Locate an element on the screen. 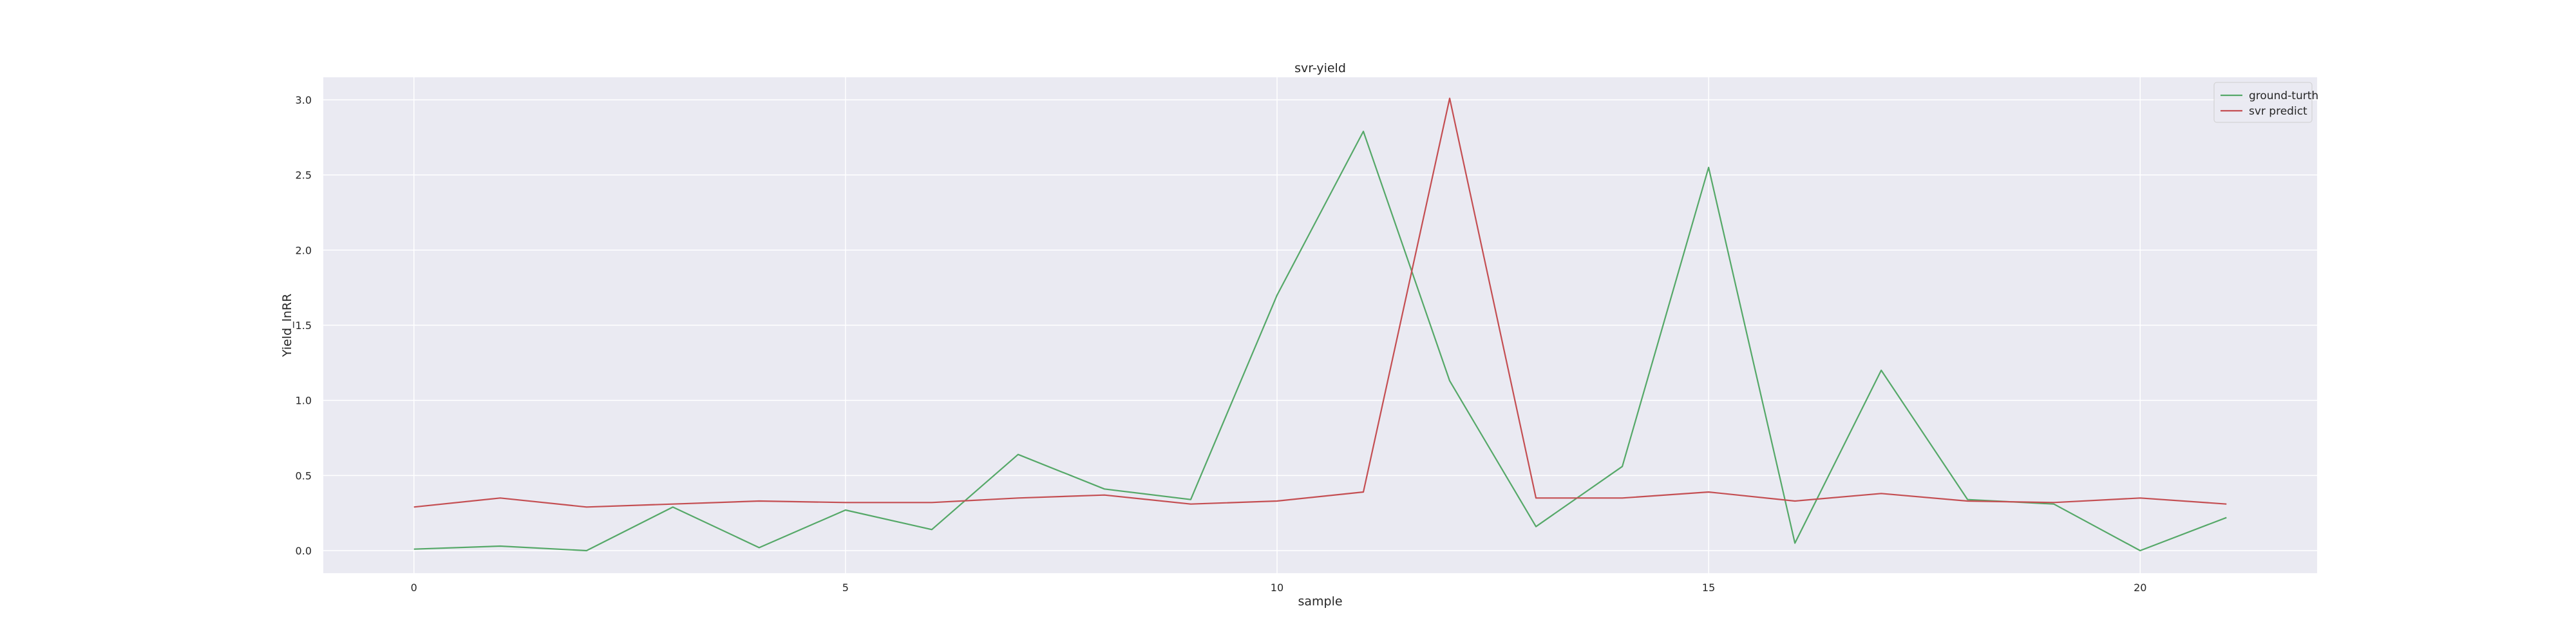 The width and height of the screenshot is (2576, 644). y-tick-label: 0.0 is located at coordinates (304, 551).